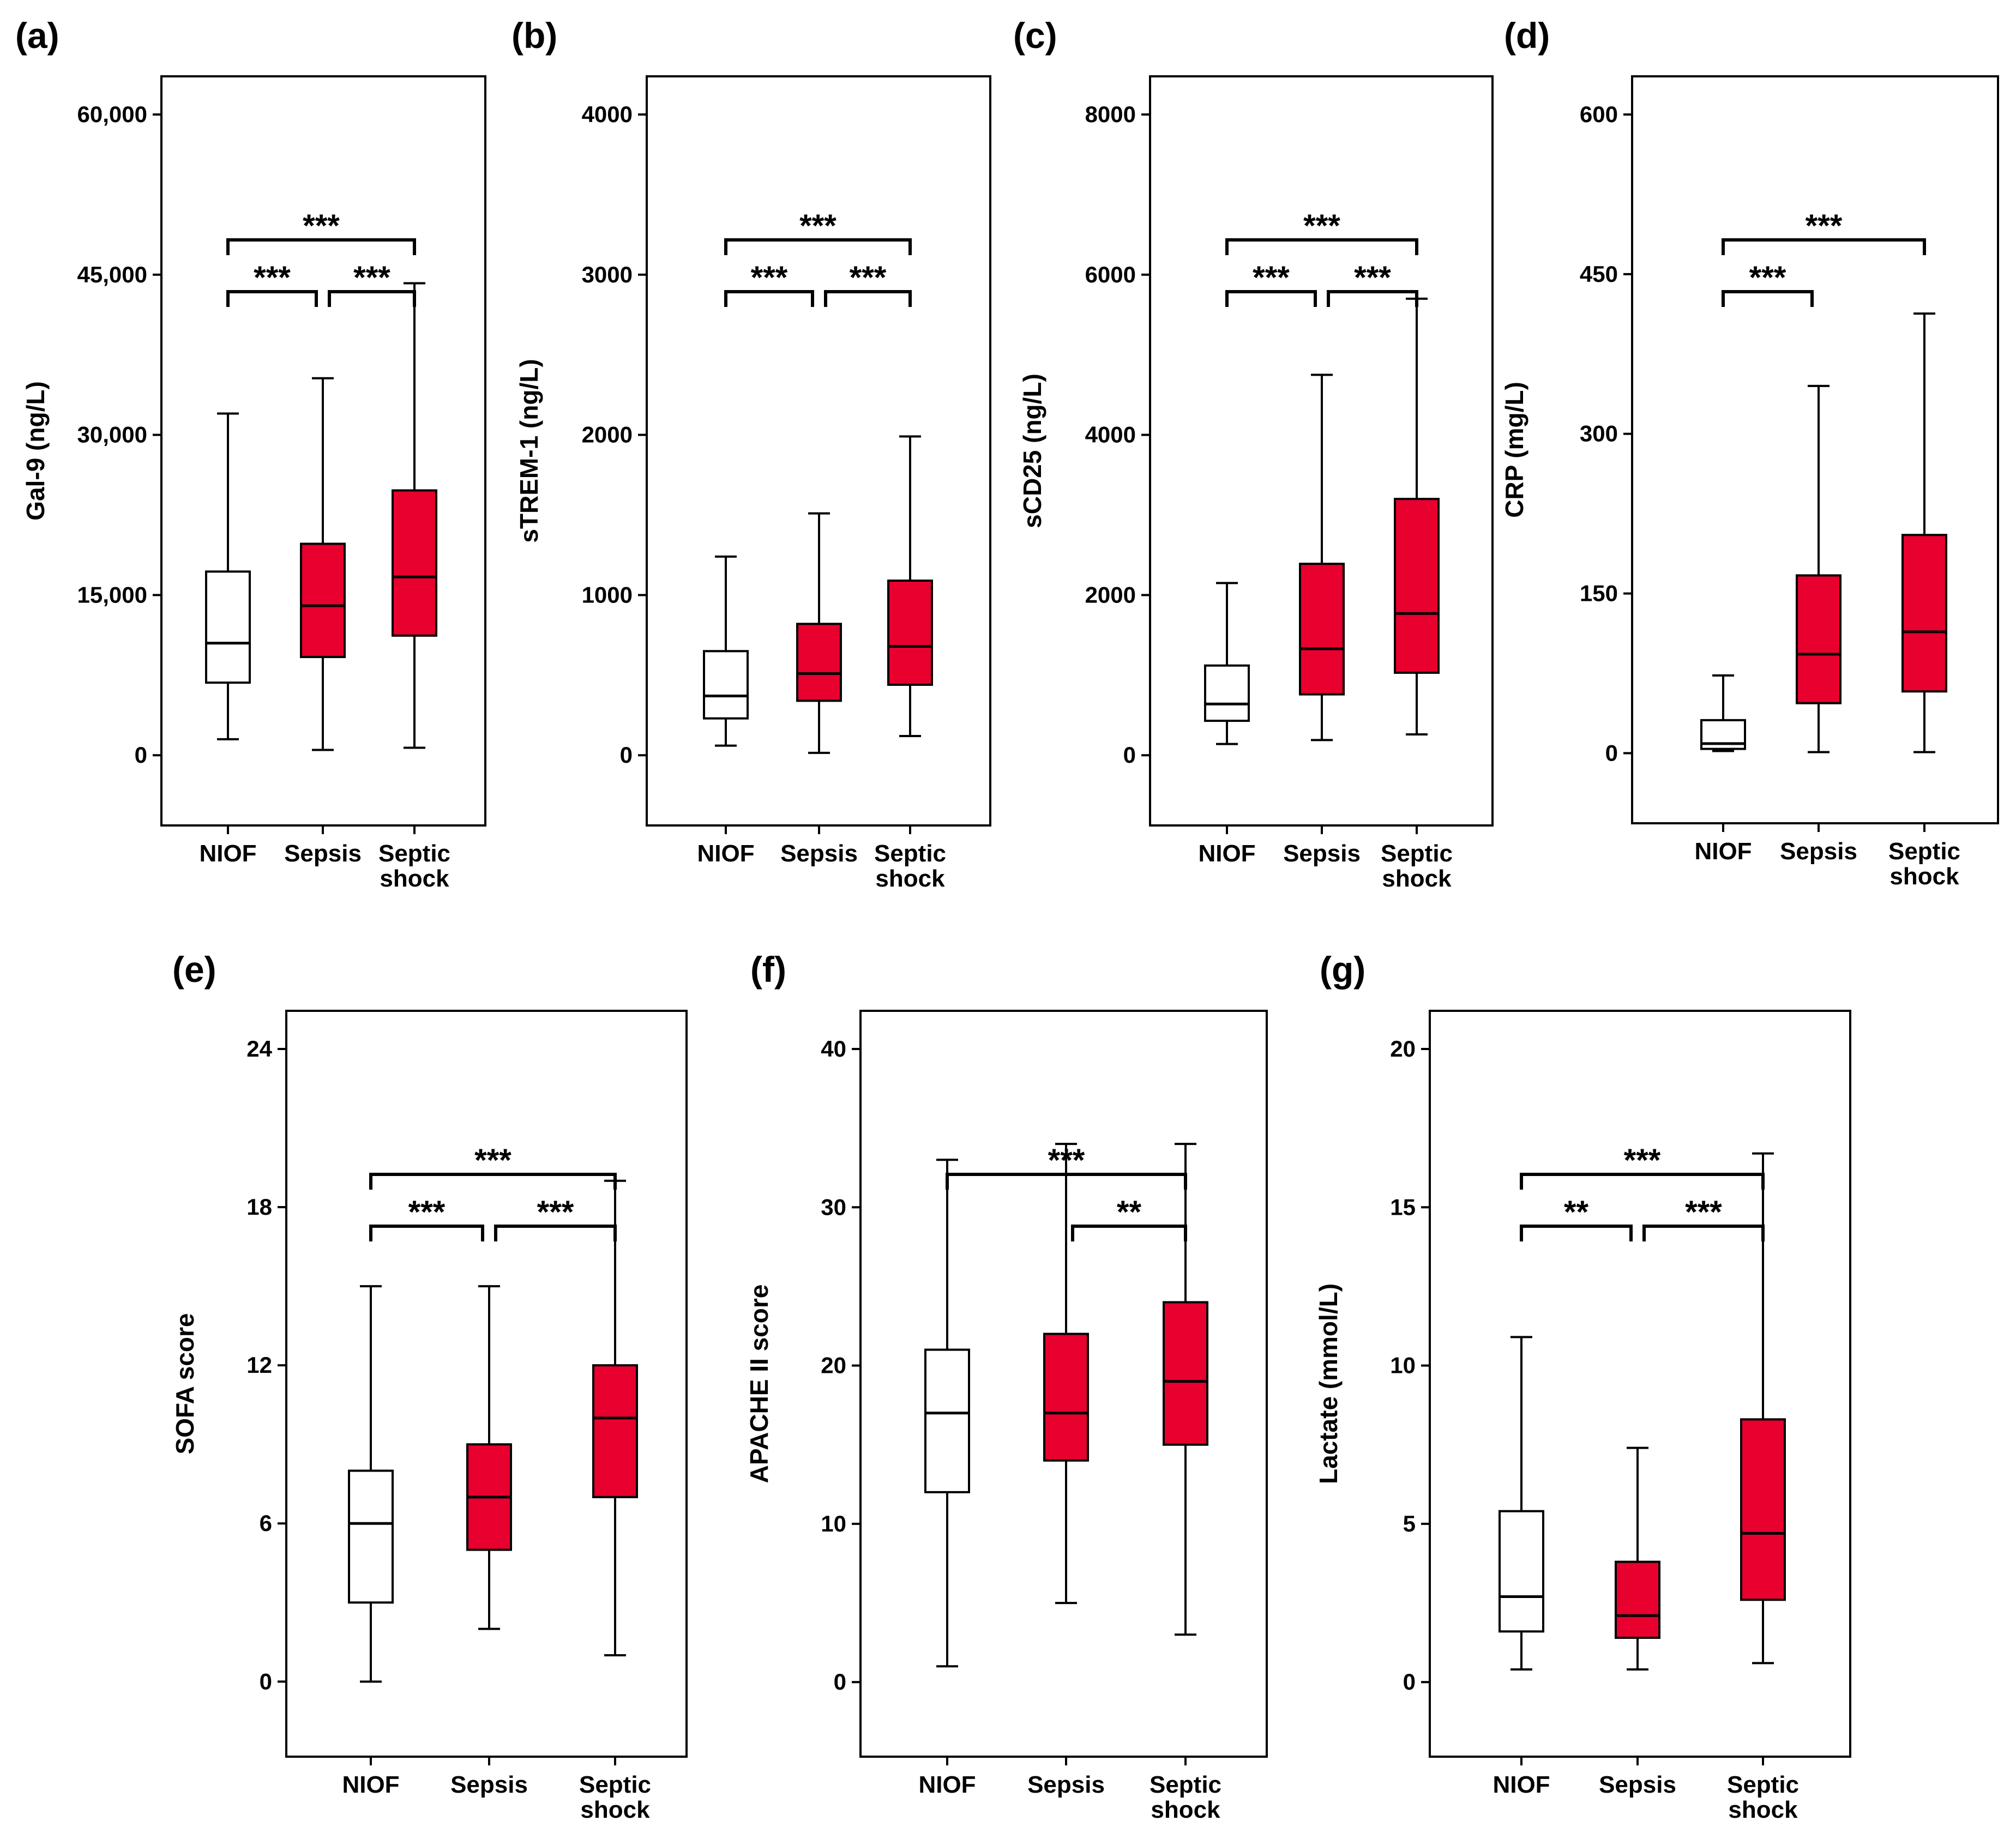 The image size is (2016, 1833). What do you see at coordinates (759, 1384) in the screenshot?
I see `y-axis-label: APACHE II score` at bounding box center [759, 1384].